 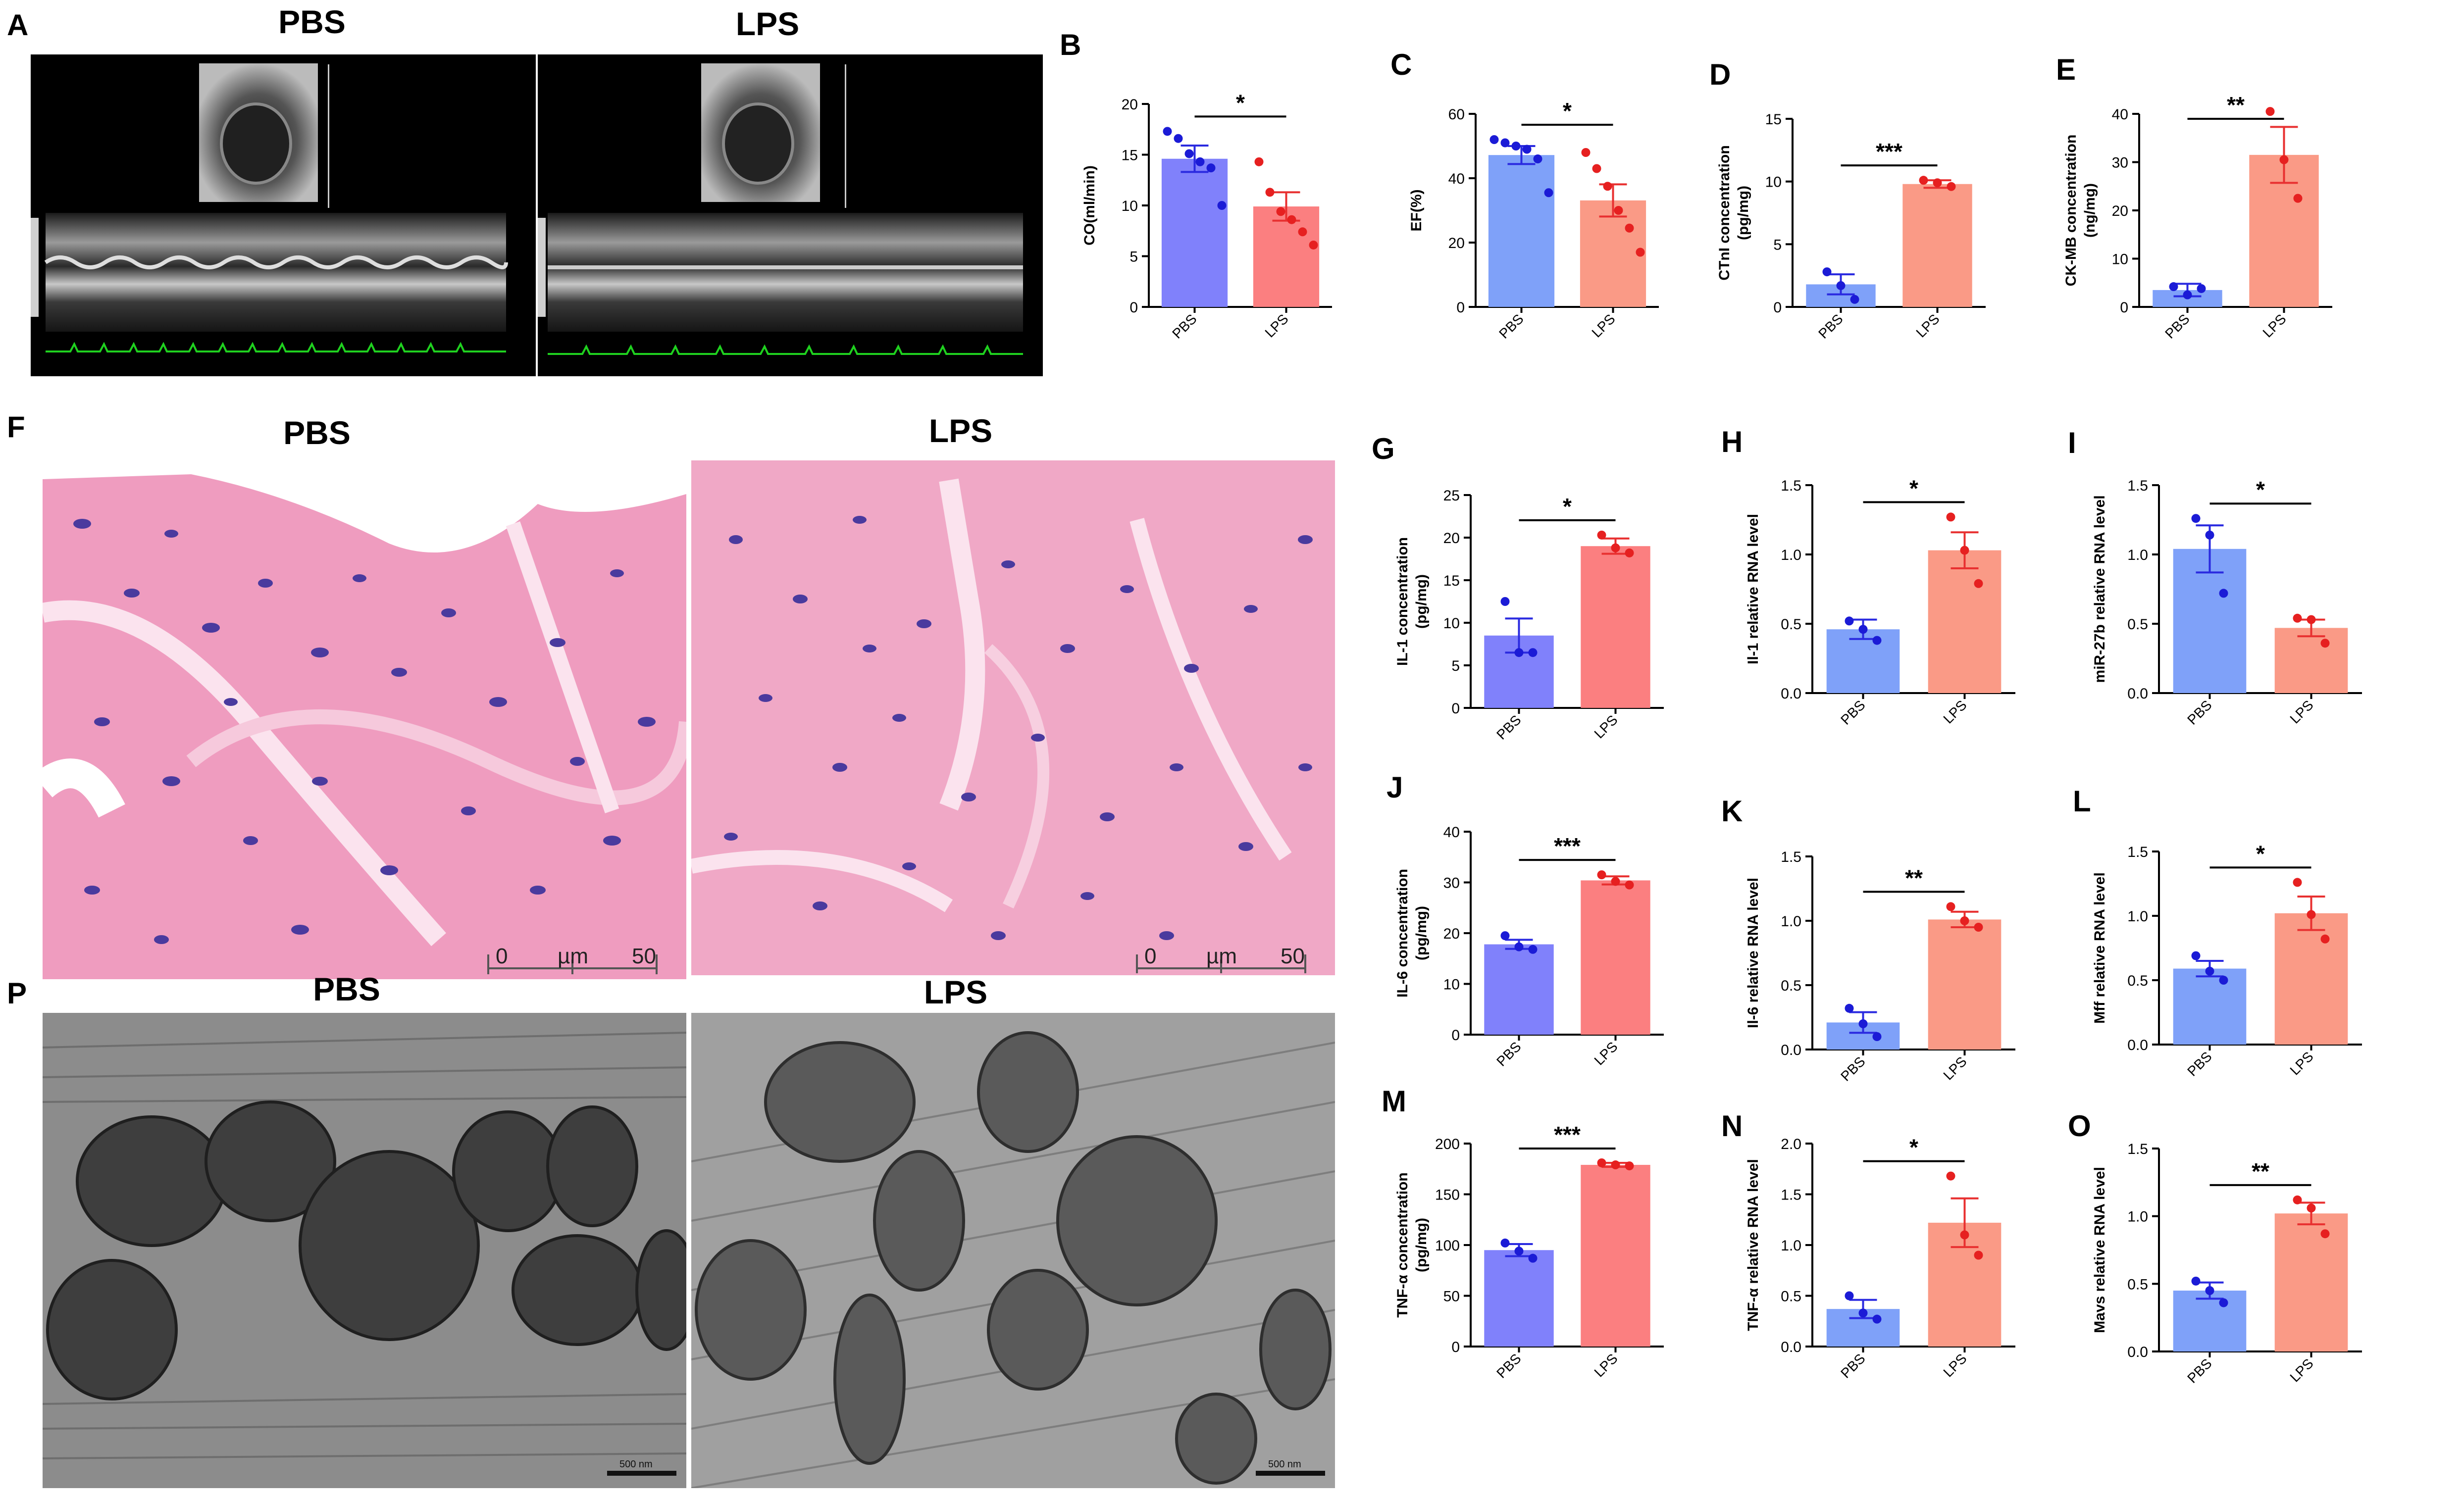 What do you see at coordinates (2137, 981) in the screenshot?
I see `y-tick-label: 0.5` at bounding box center [2137, 981].